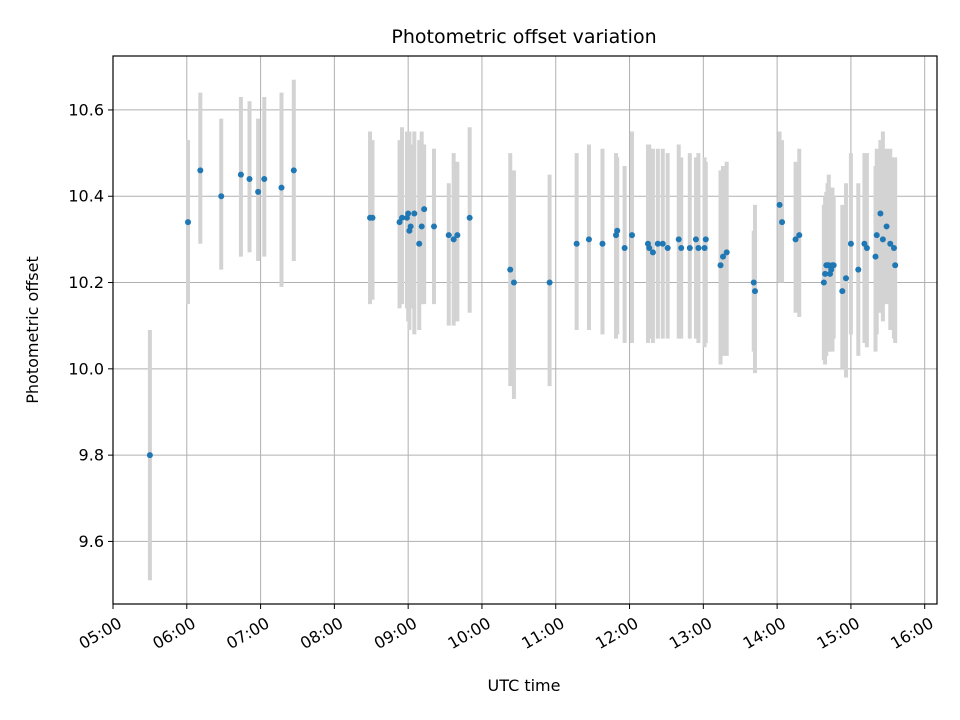 The height and width of the screenshot is (720, 960). Describe the element at coordinates (86, 109) in the screenshot. I see `y-tick-label: 10.6` at that location.